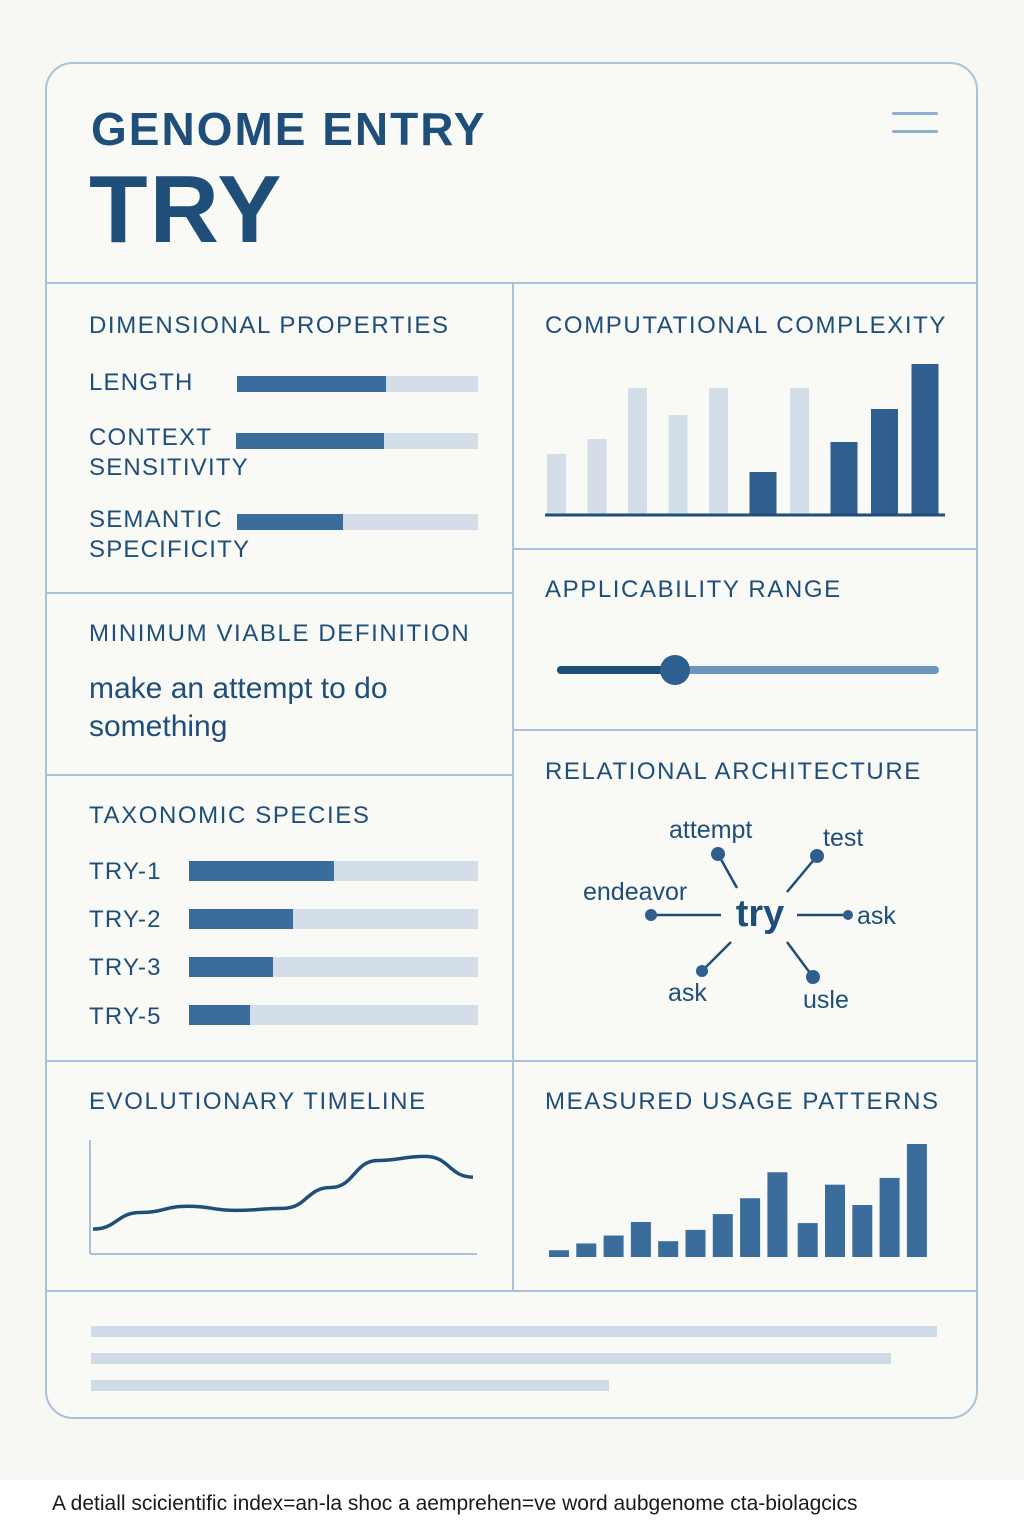 The height and width of the screenshot is (1536, 1024). What do you see at coordinates (141, 382) in the screenshot?
I see `property-label-length: LENGTH` at bounding box center [141, 382].